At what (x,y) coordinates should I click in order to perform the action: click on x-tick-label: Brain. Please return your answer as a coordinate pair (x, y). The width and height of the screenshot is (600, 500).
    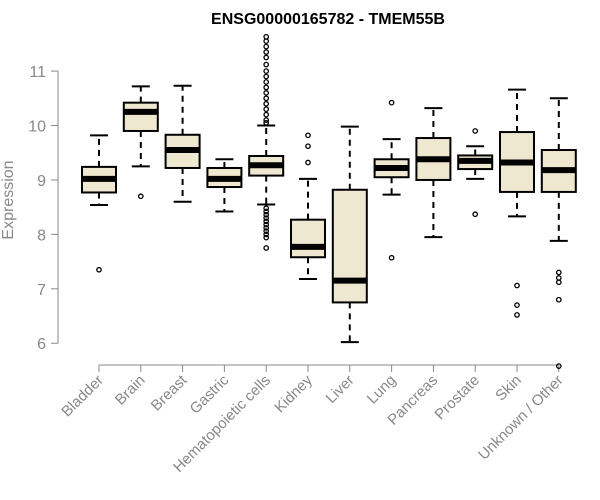
    Looking at the image, I should click on (130, 390).